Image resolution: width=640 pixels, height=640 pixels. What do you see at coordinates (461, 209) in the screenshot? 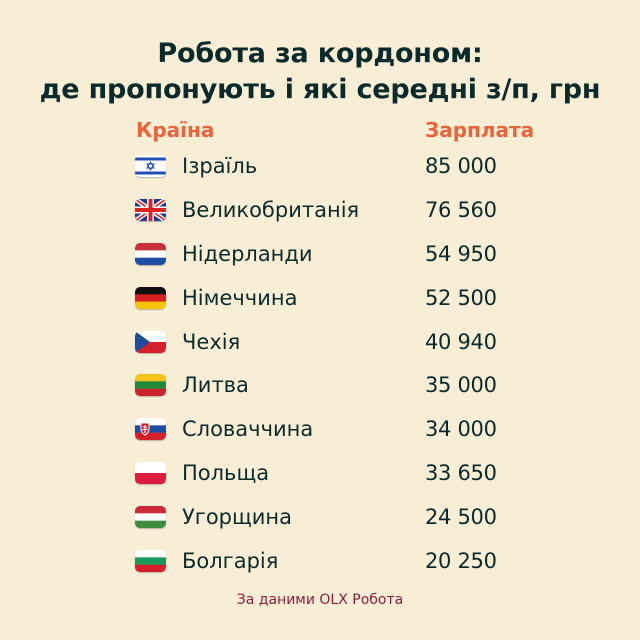
I see `salary-value: 76 560` at bounding box center [461, 209].